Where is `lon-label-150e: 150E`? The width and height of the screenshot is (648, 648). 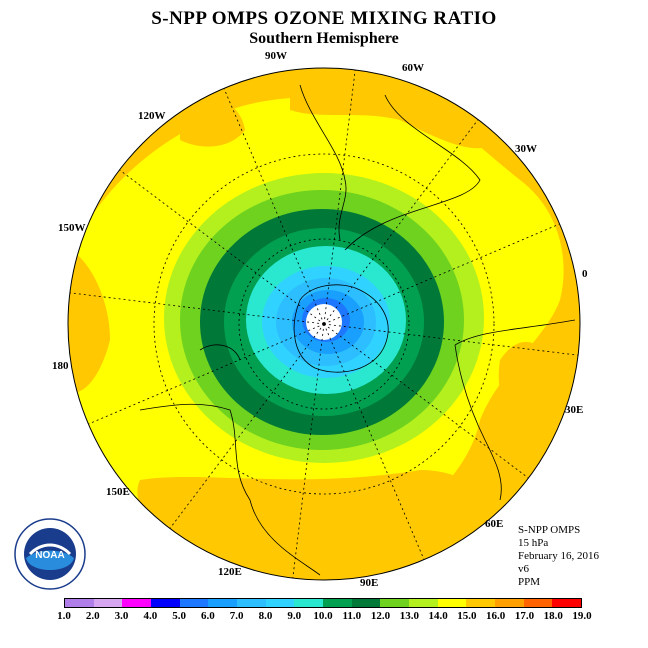
lon-label-150e: 150E is located at coordinates (118, 492).